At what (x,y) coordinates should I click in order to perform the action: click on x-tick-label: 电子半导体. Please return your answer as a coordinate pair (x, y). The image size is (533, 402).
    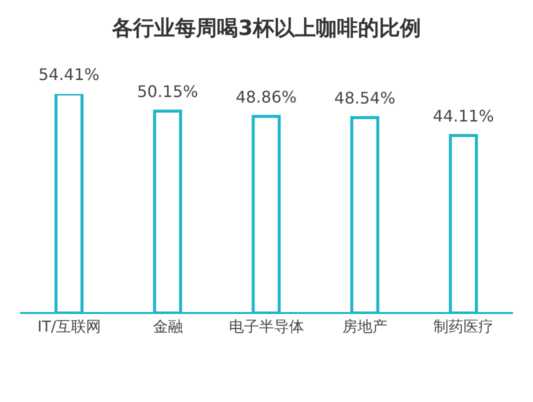
    Looking at the image, I should click on (266, 327).